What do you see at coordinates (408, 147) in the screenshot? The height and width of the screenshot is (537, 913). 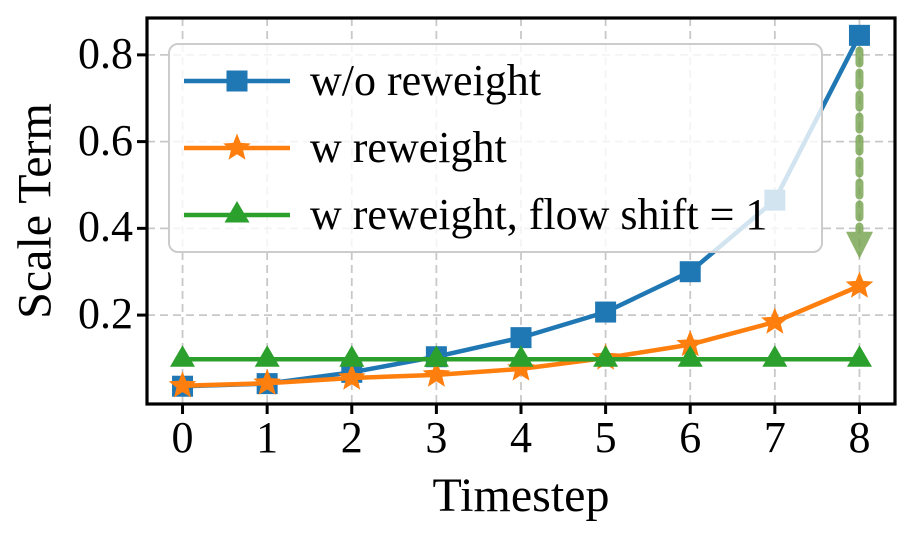 I see `legend-label: w reweight` at bounding box center [408, 147].